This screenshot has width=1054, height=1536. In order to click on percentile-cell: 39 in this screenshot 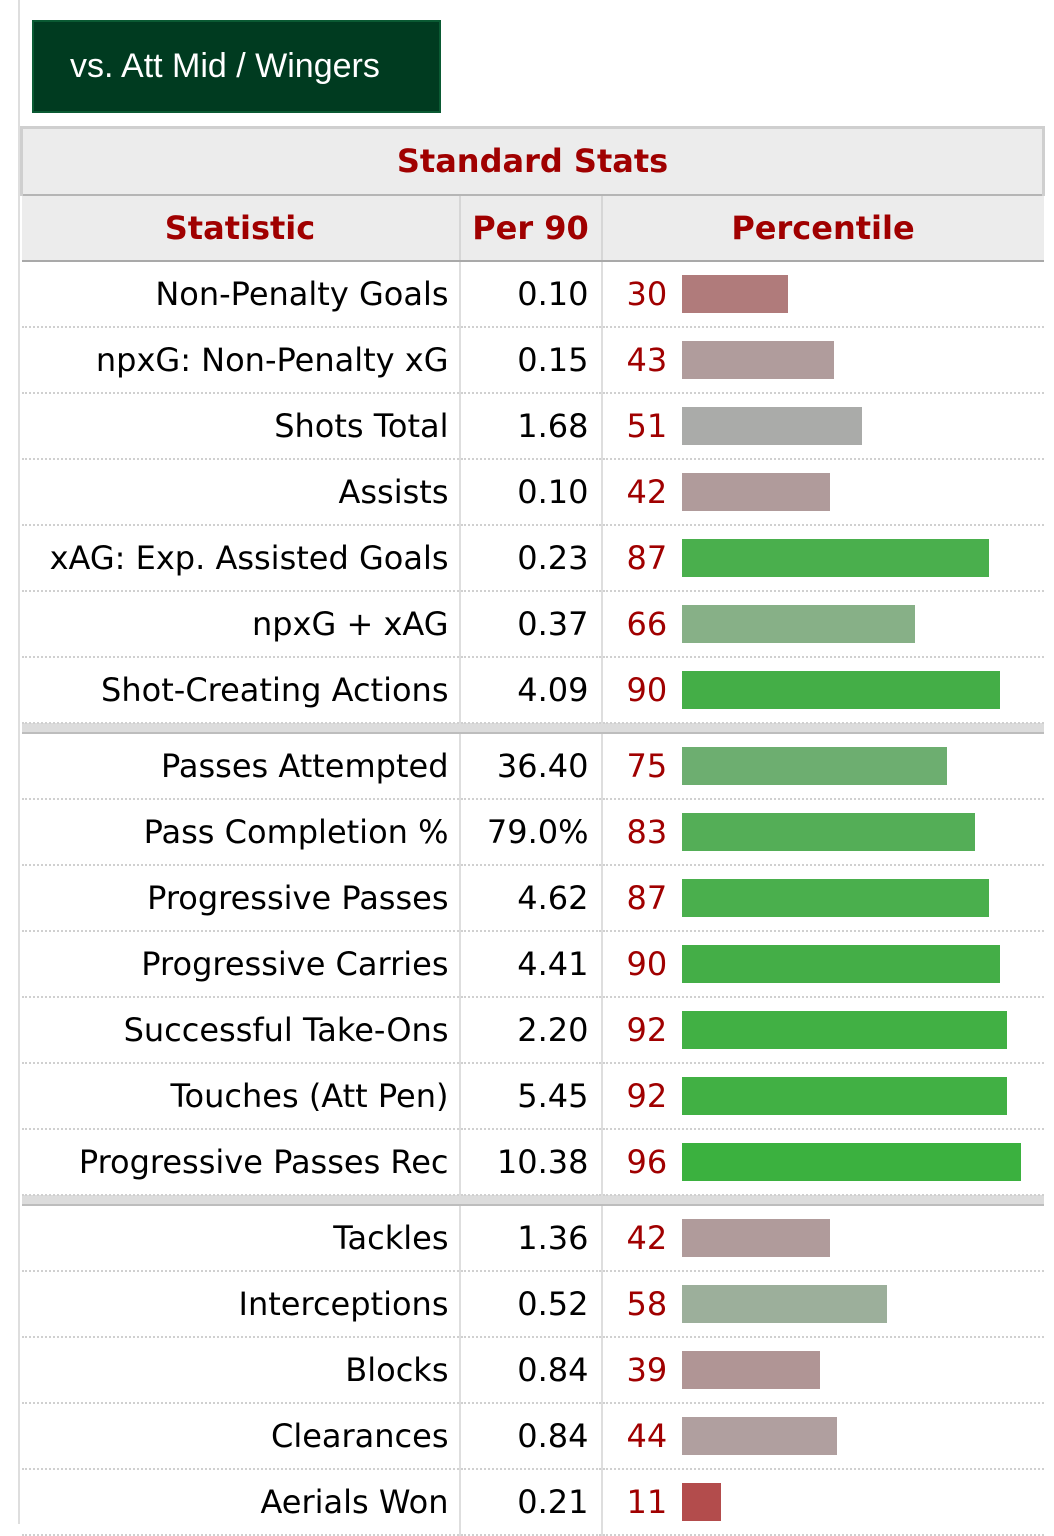, I will do `click(822, 1370)`.